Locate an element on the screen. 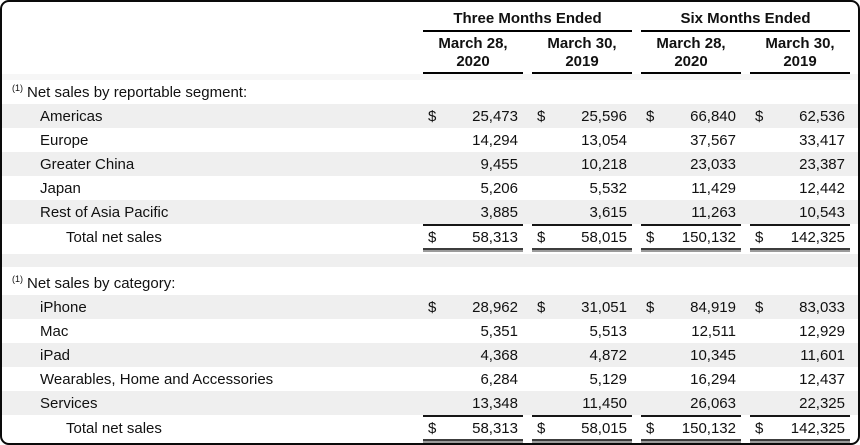 This screenshot has width=860, height=445. value-cell: 10,345 is located at coordinates (691, 355).